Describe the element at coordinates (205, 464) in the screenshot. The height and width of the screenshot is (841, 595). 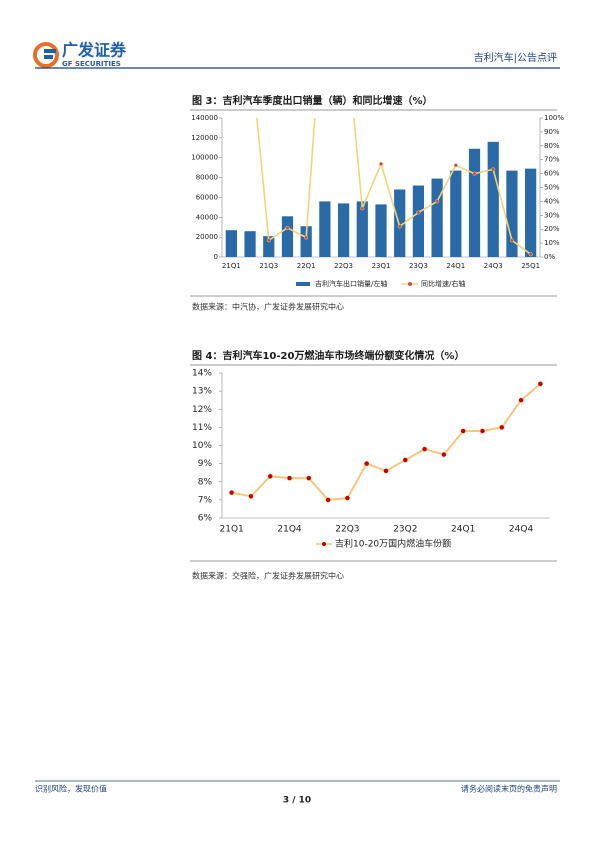
I see `y-tick-label: 9%` at that location.